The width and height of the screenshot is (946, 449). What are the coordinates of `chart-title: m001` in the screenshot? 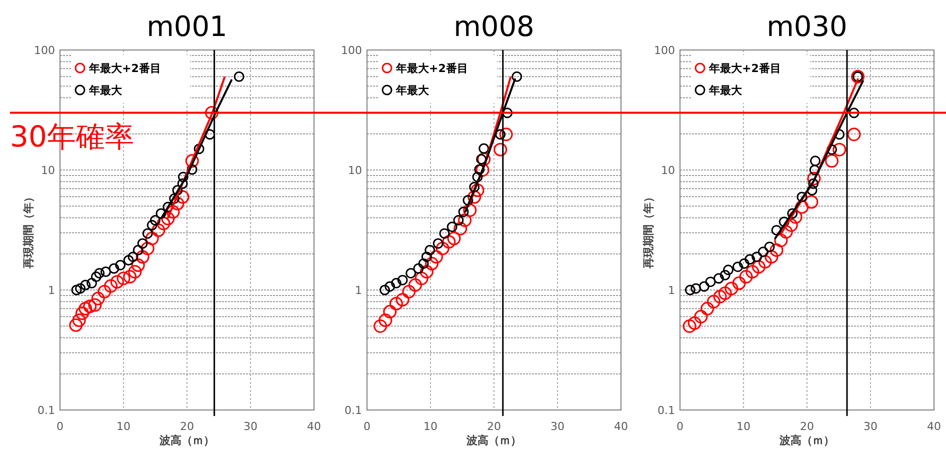 It's located at (187, 26).